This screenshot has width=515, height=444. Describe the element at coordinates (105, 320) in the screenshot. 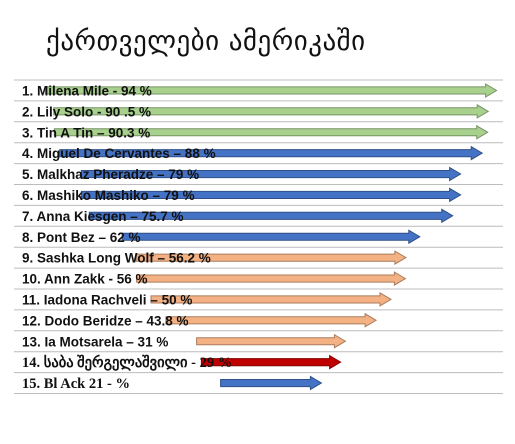

I see `row-label-12: 12. Dodo Beridze – 43.8 %` at that location.